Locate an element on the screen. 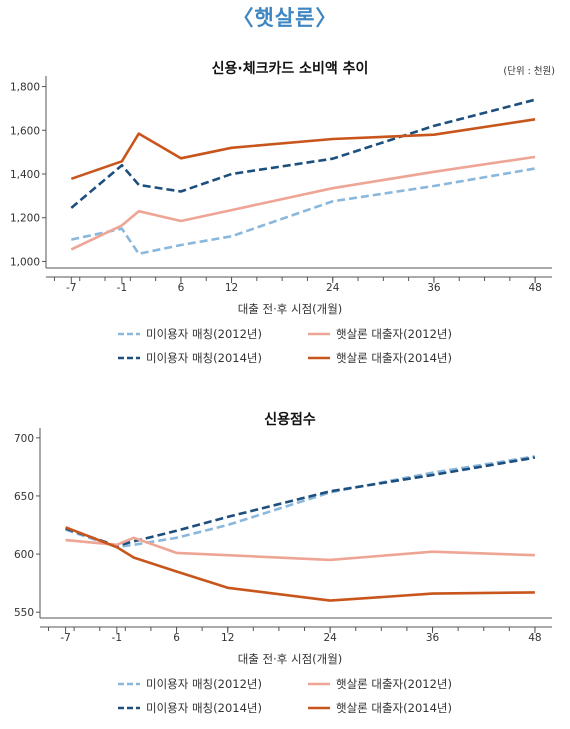  chart-title: 신용점수 is located at coordinates (290, 419).